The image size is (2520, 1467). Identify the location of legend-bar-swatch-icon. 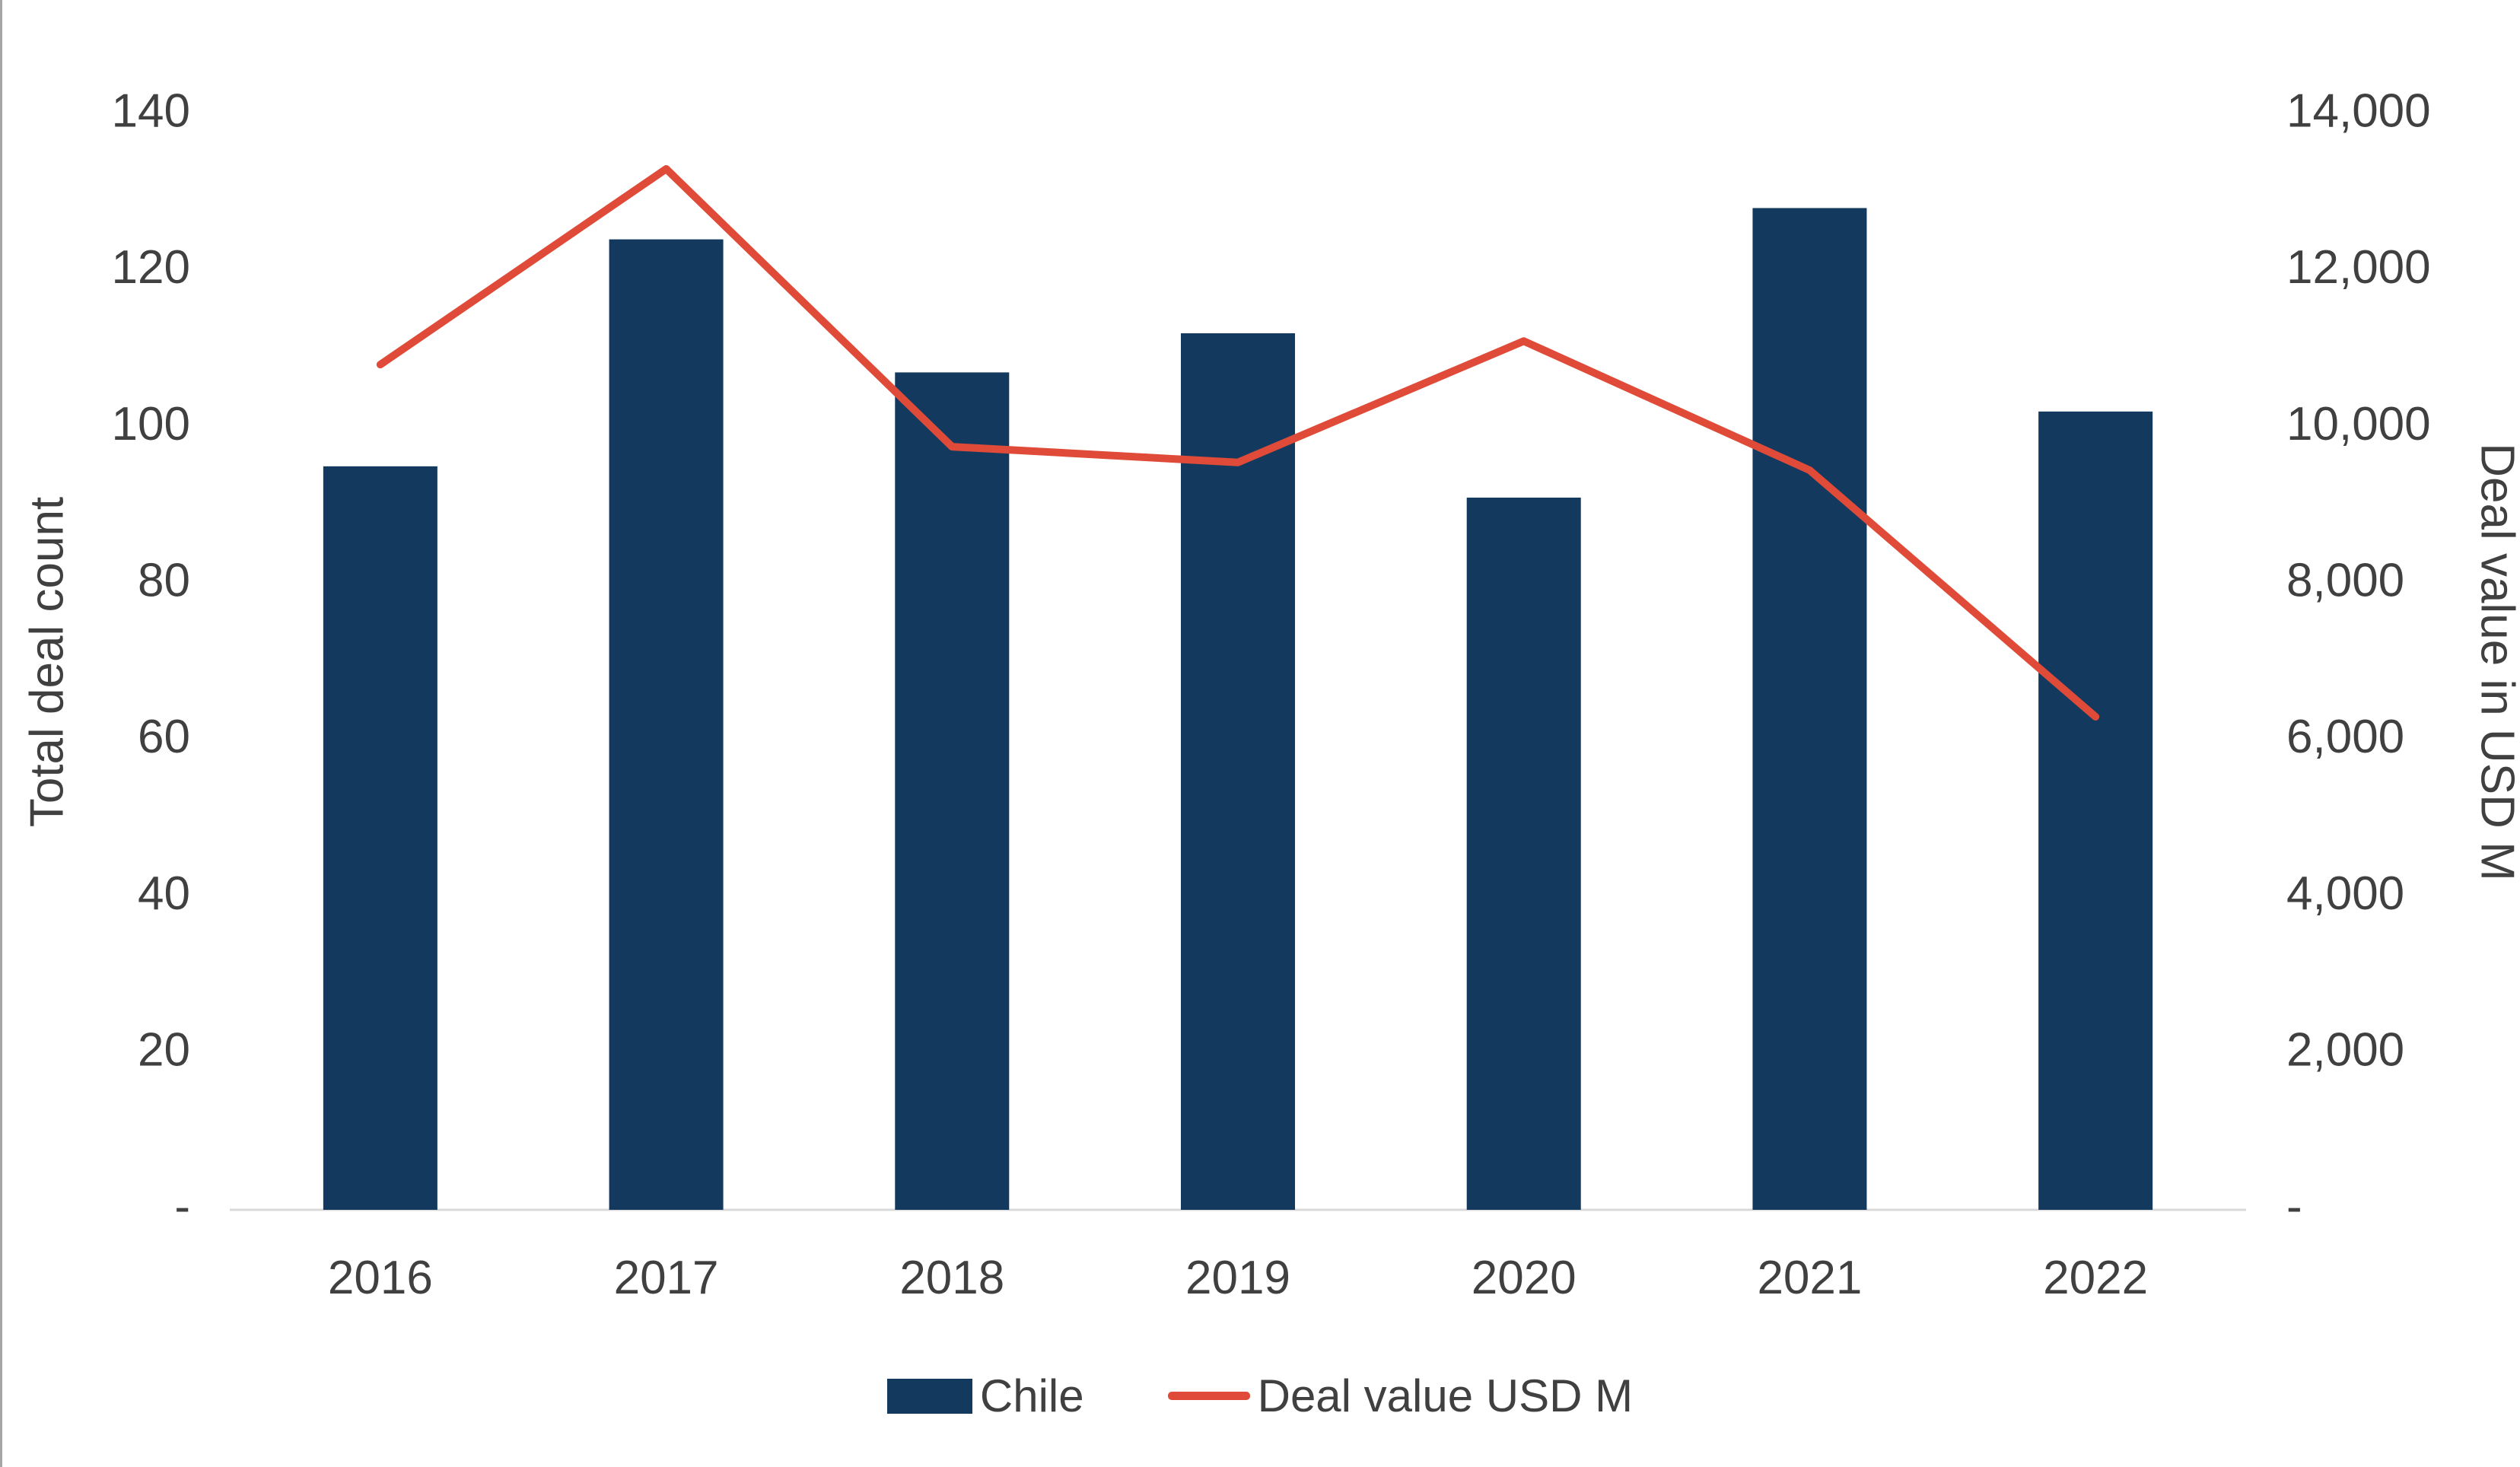
(929, 1396).